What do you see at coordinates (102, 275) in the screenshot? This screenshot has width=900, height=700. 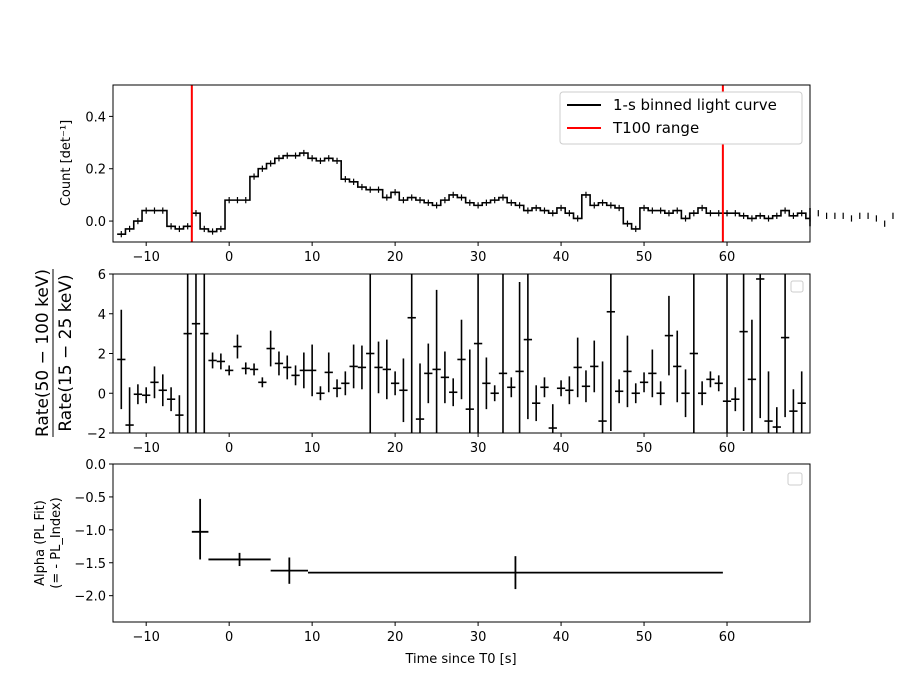 I see `hardness-ytick-label: 6` at bounding box center [102, 275].